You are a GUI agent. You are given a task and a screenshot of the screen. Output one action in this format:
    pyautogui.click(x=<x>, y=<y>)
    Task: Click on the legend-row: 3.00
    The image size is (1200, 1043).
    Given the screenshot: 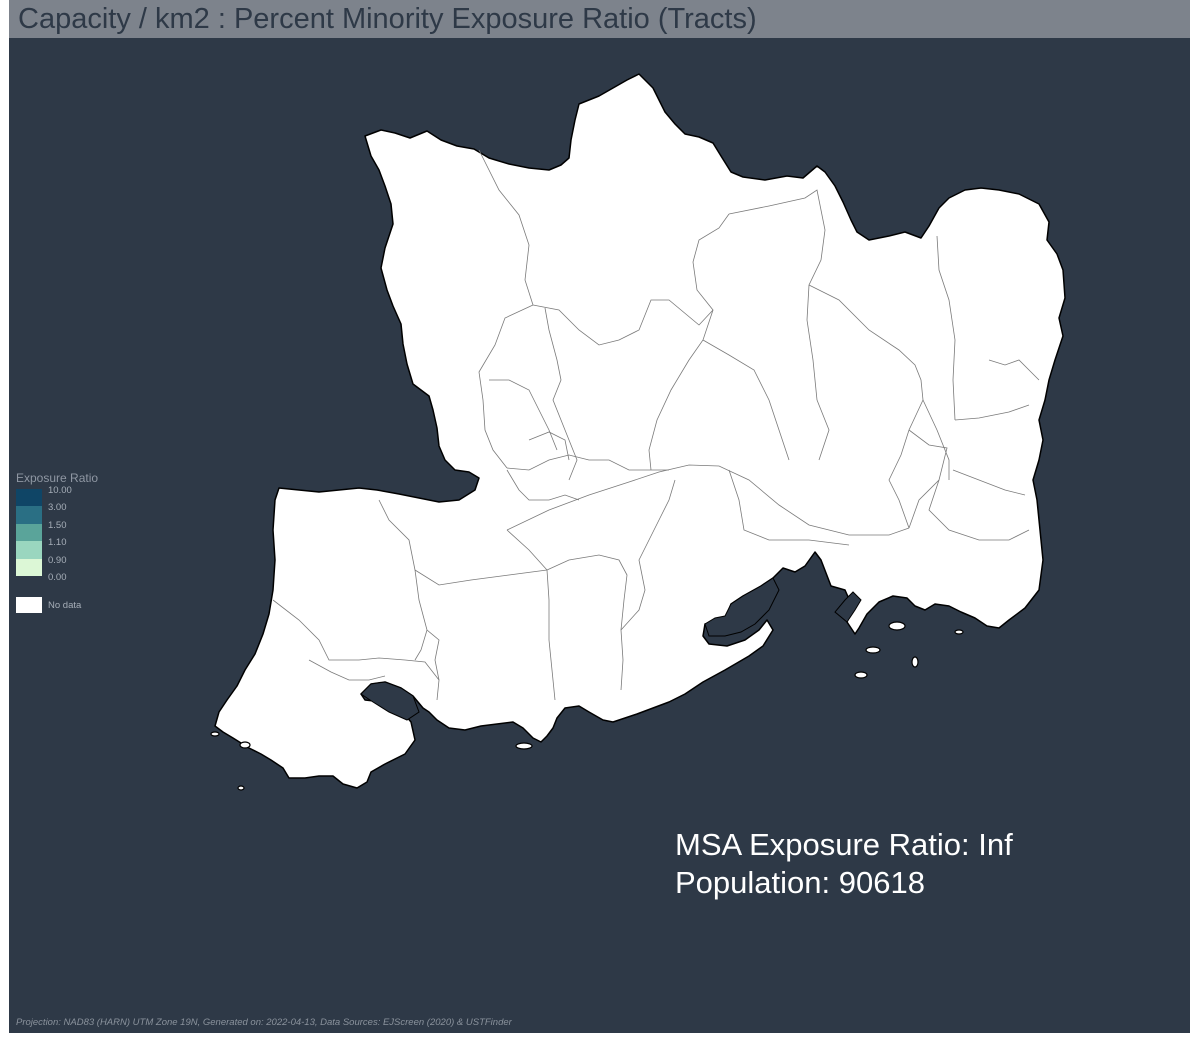 What is the action you would take?
    pyautogui.click(x=81, y=513)
    